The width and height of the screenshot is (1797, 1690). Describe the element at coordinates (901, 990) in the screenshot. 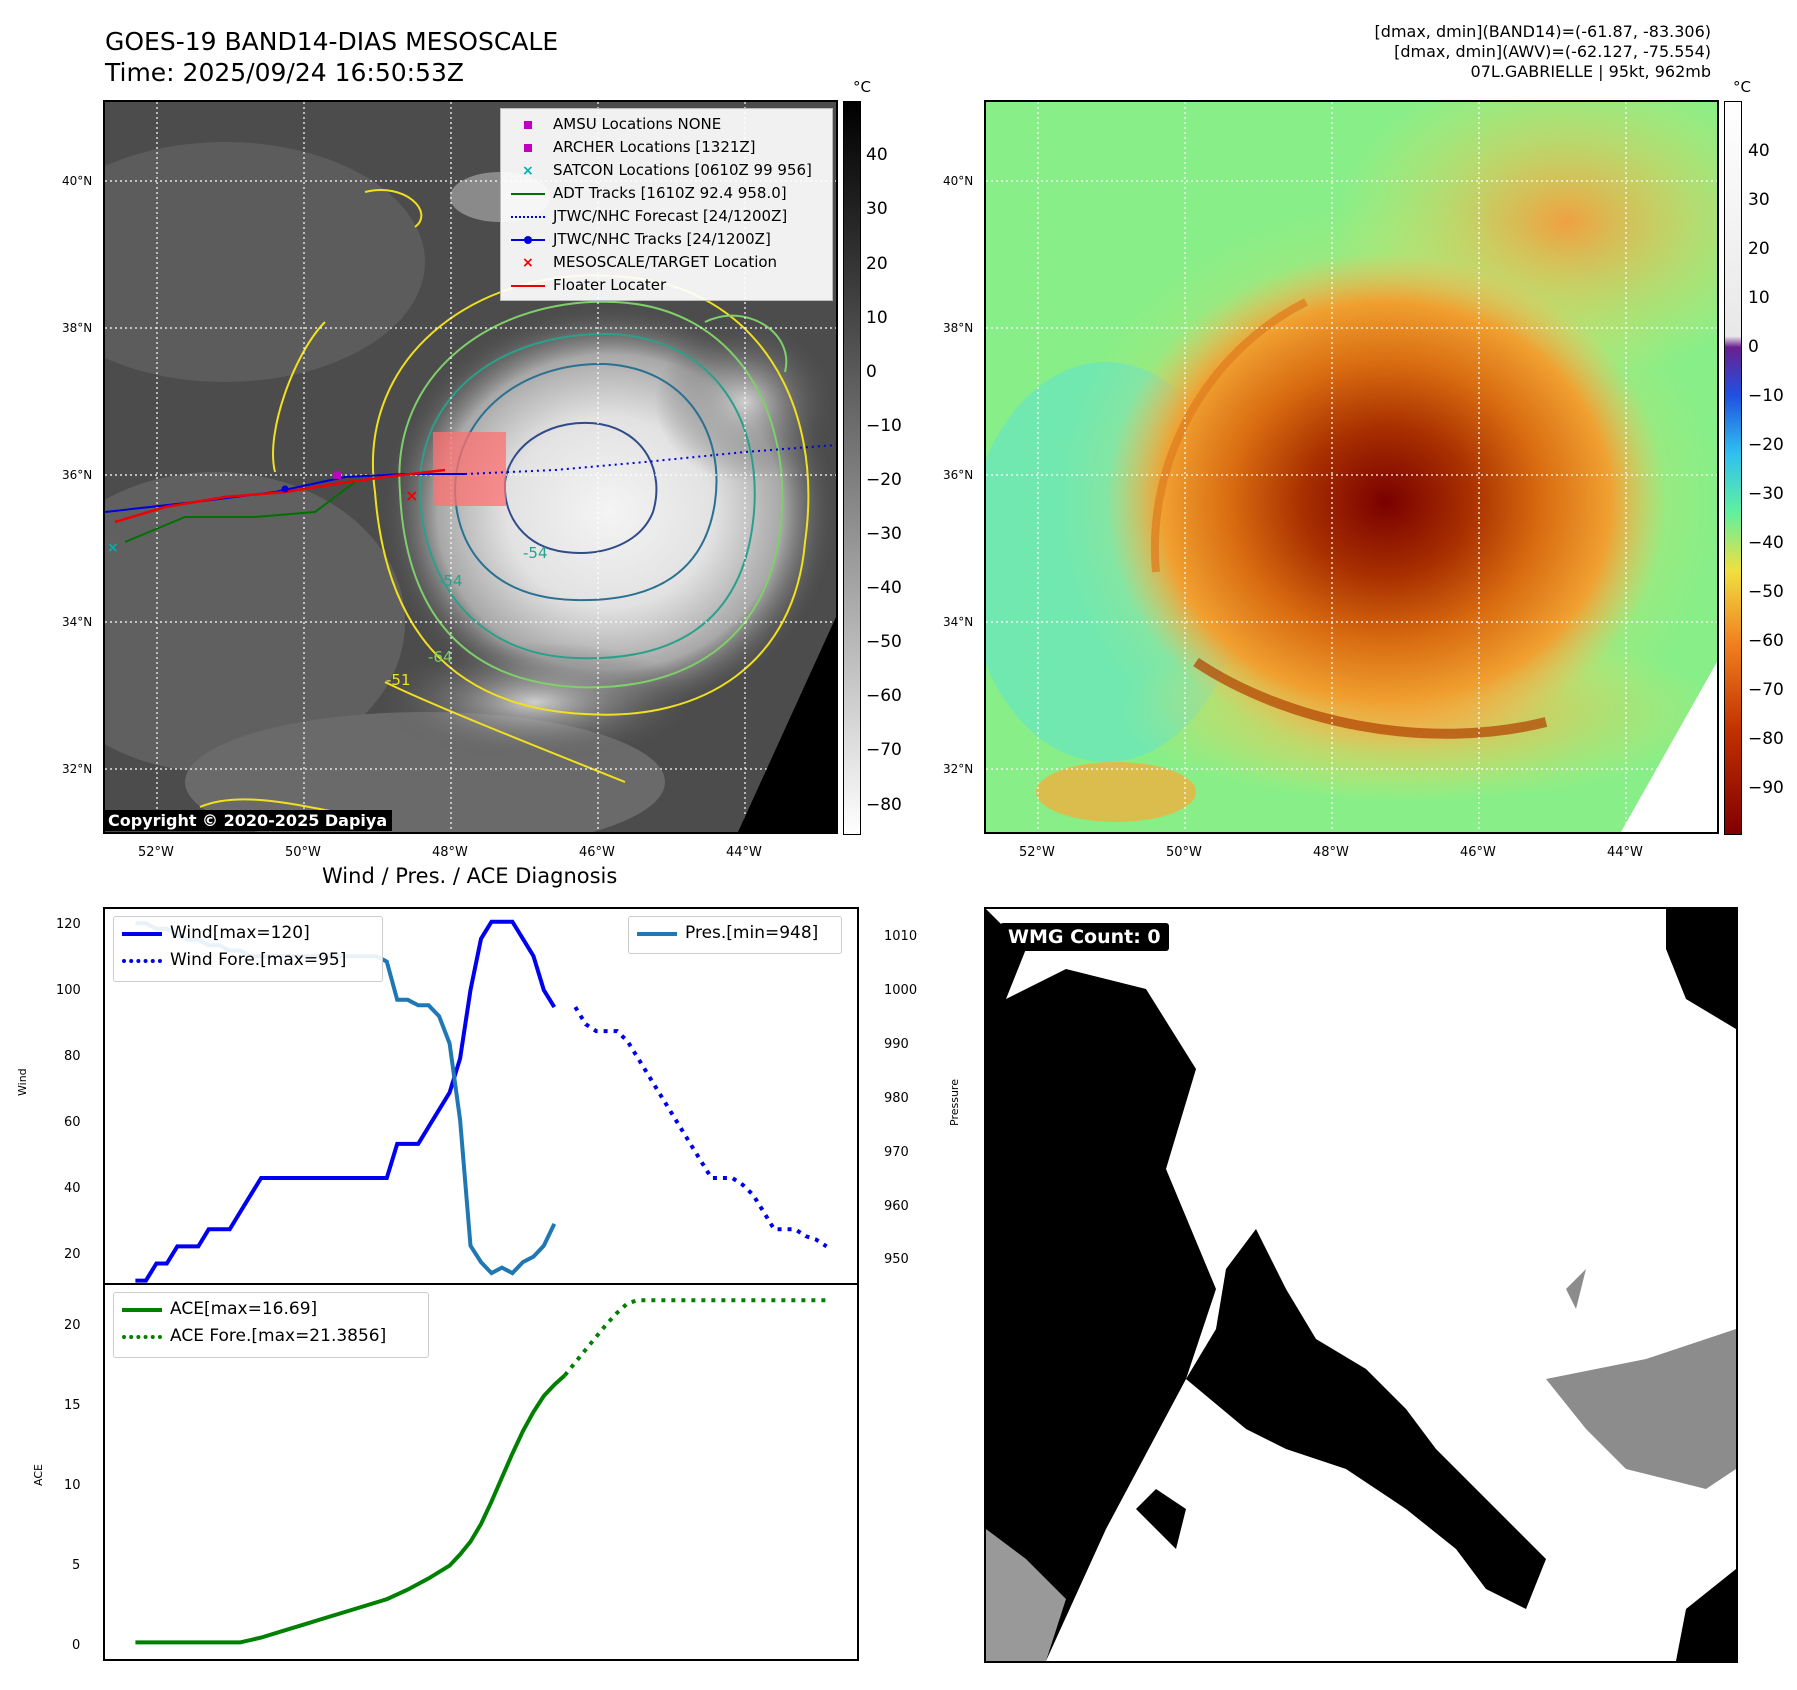

I see `pressure-tick: 1000` at that location.